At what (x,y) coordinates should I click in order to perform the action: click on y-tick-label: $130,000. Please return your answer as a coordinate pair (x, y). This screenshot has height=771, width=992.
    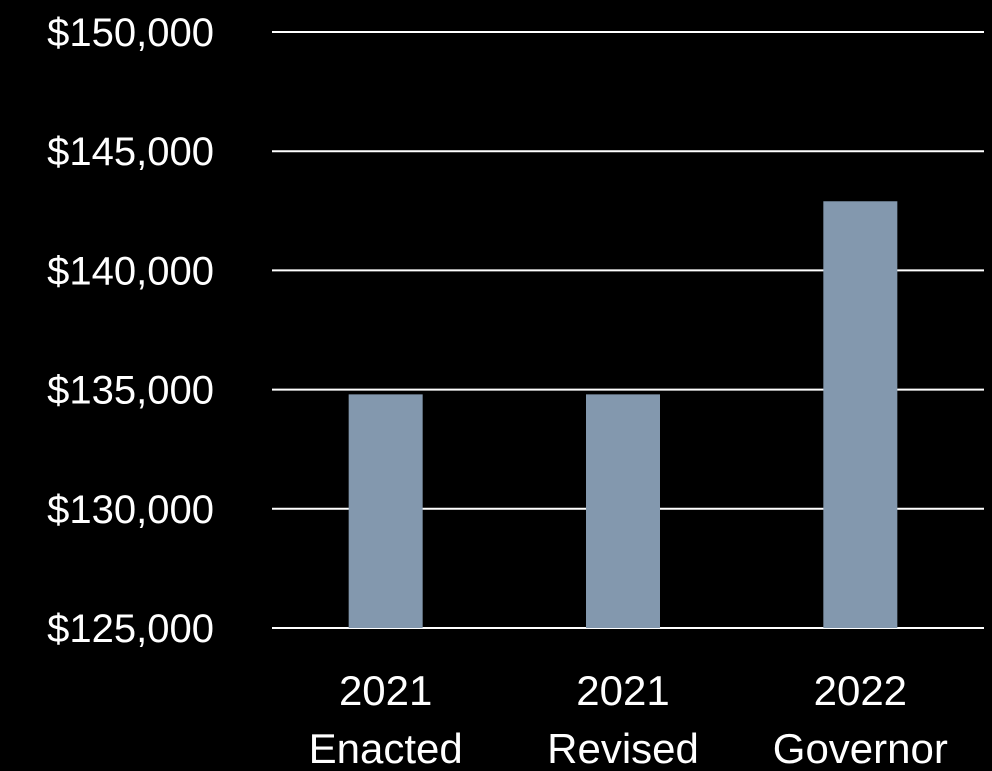
    Looking at the image, I should click on (130, 510).